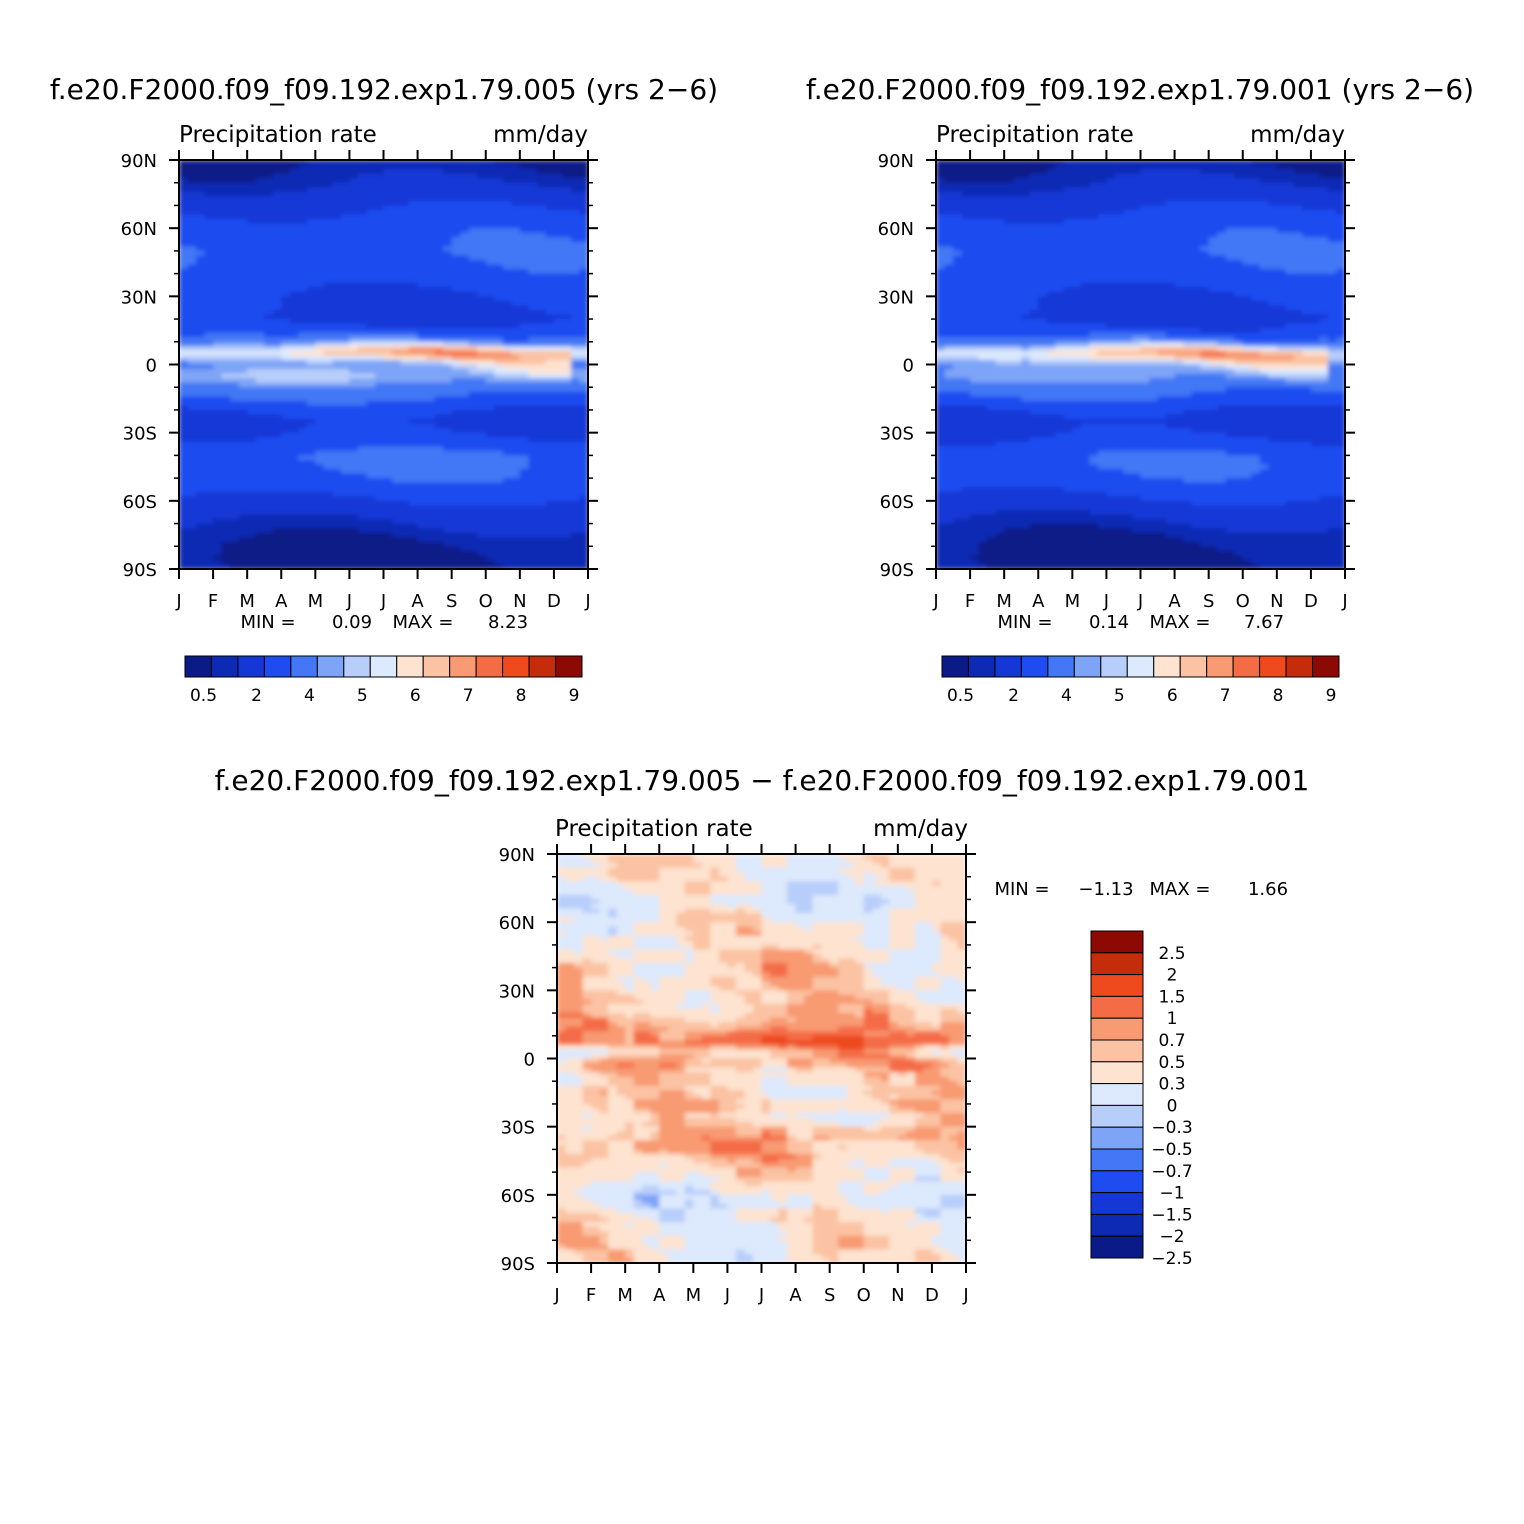 The width and height of the screenshot is (1524, 1524). I want to click on colorbar-label: −1.5, so click(1171, 1215).